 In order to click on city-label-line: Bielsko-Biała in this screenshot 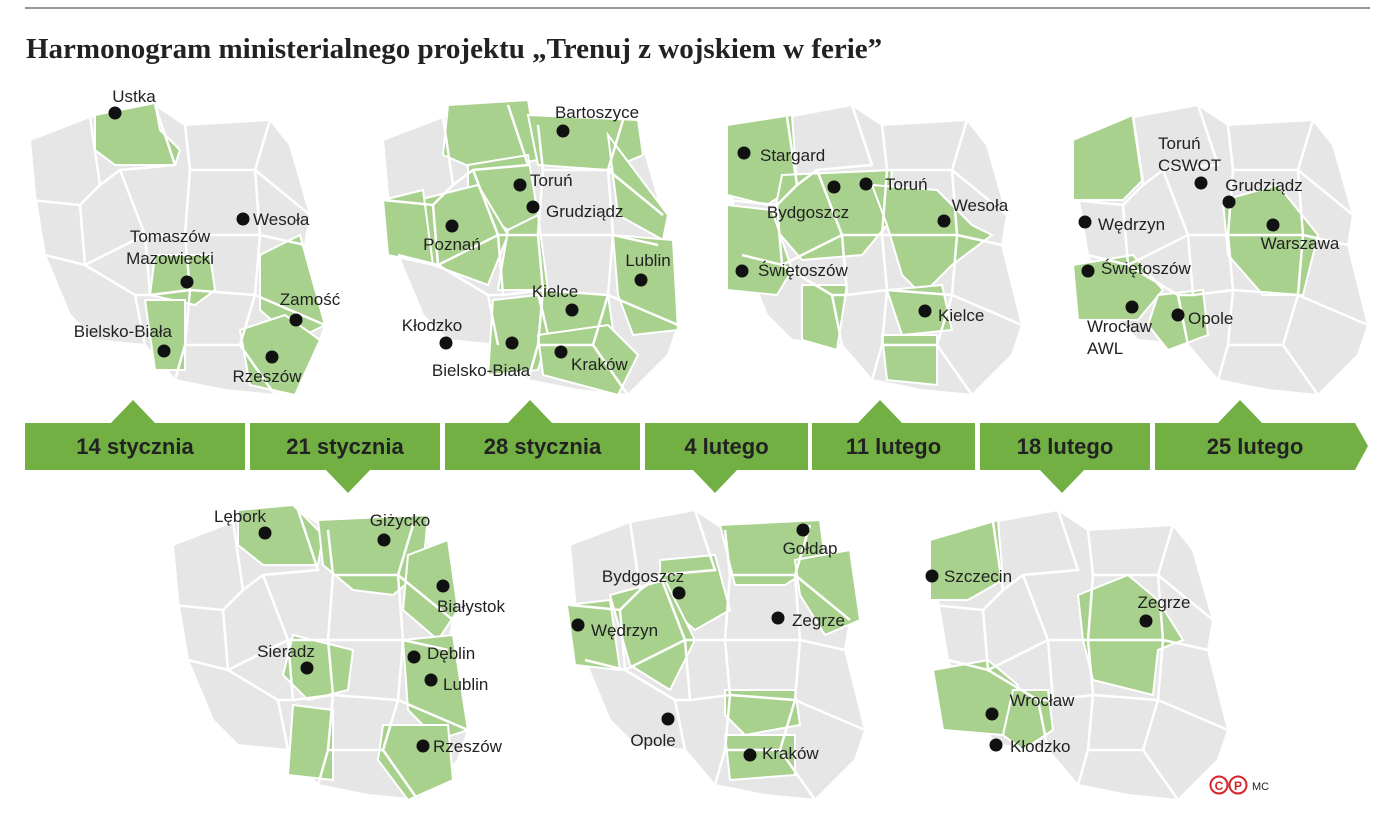, I will do `click(481, 370)`.